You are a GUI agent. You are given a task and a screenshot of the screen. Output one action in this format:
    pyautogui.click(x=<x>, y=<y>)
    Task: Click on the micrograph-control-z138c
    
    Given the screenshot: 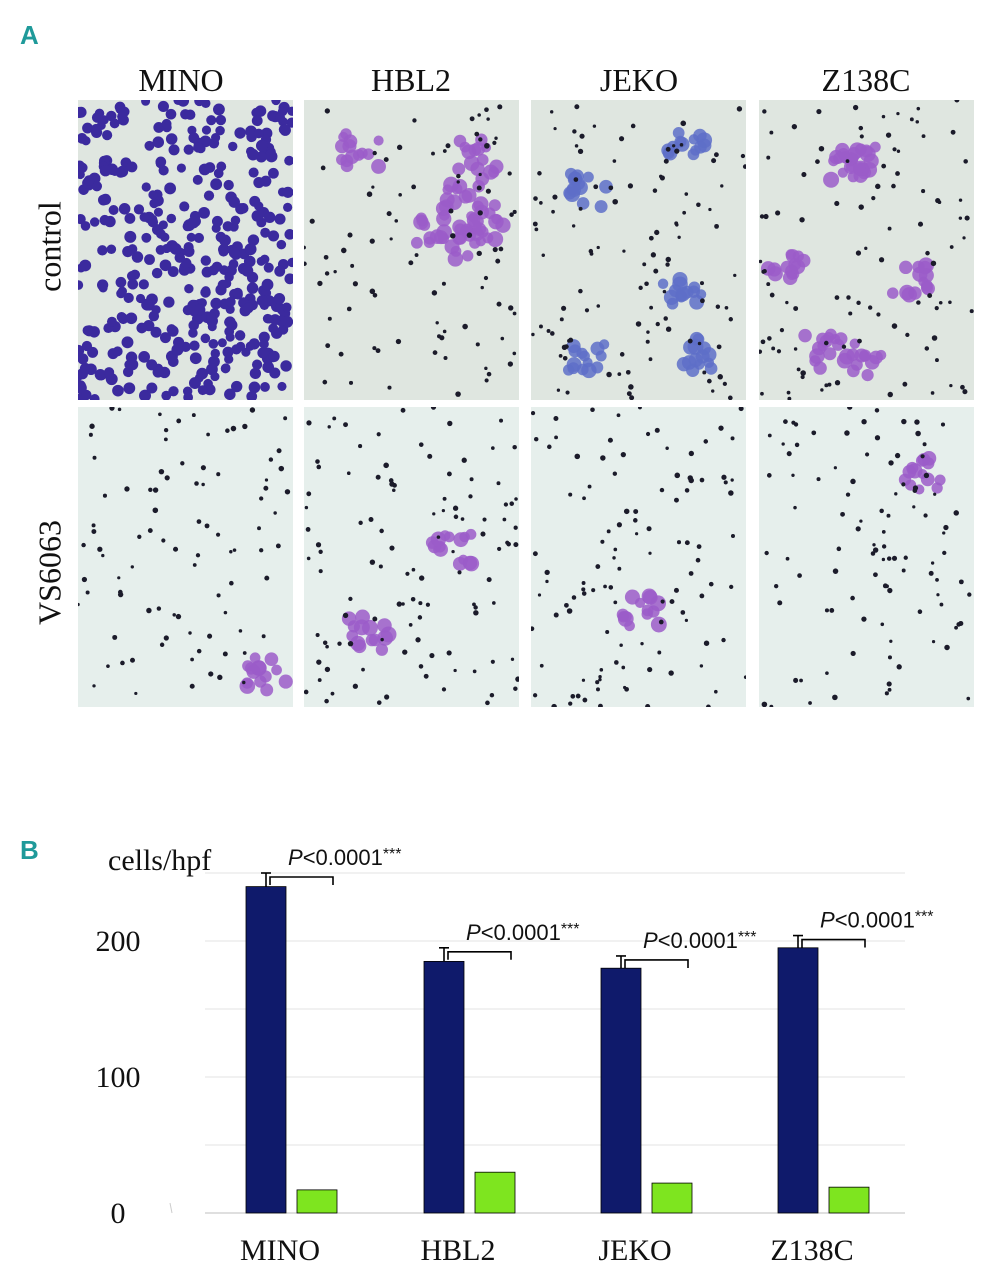 What is the action you would take?
    pyautogui.click(x=866, y=250)
    